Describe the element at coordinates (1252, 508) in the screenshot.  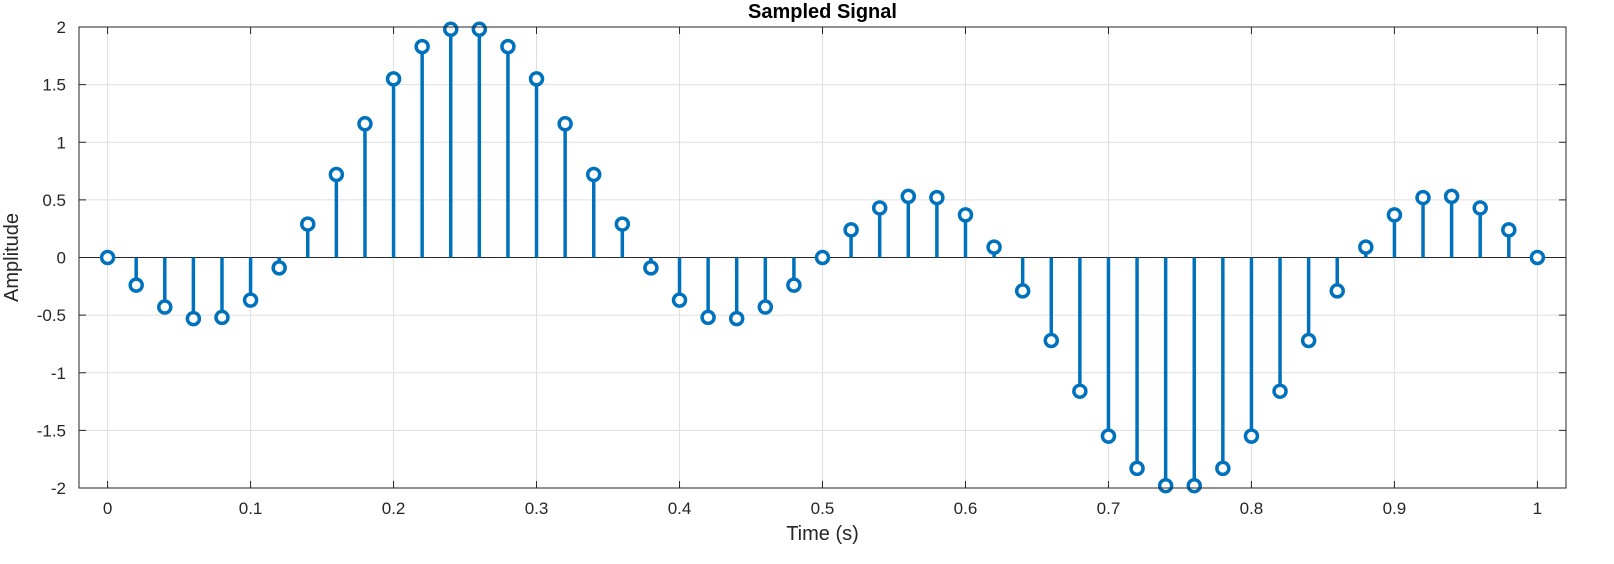
I see `x-tick-label: 0.8` at that location.